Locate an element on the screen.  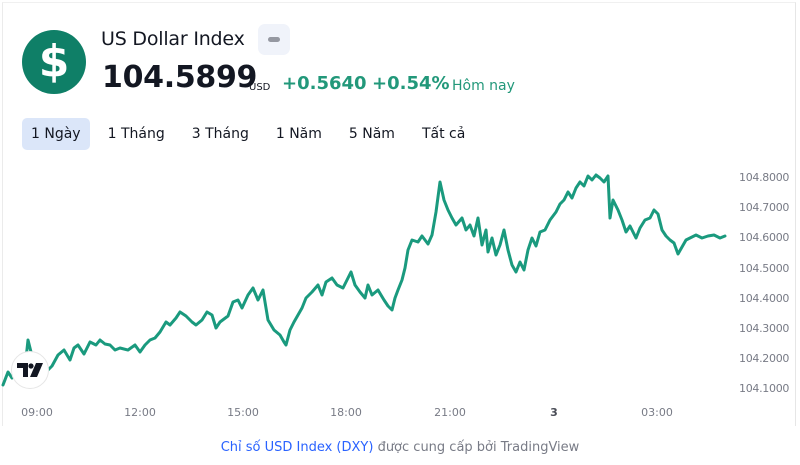
tab-1-month: 1 Tháng is located at coordinates (136, 134).